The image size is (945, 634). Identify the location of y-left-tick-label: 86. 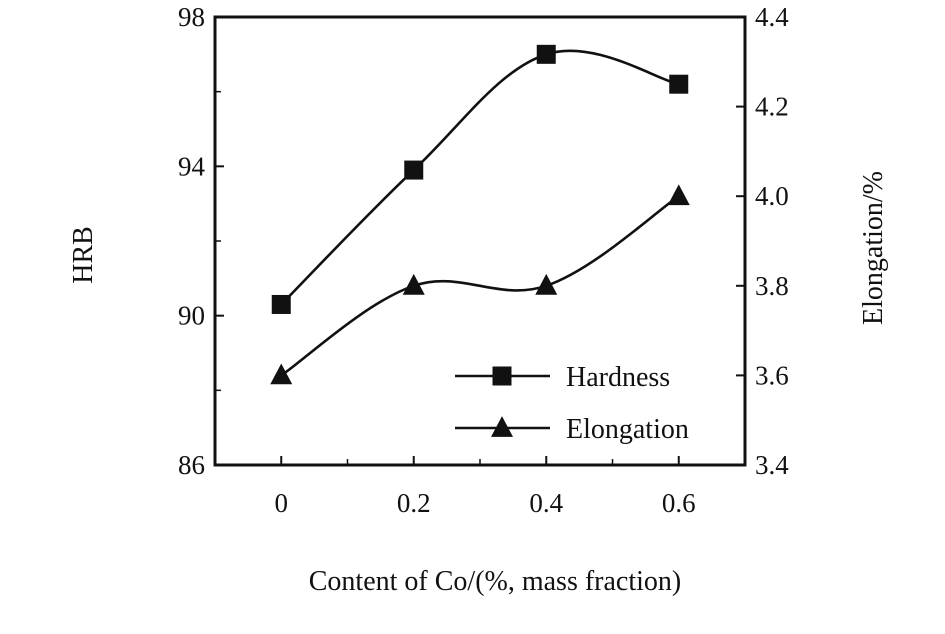
(191, 465).